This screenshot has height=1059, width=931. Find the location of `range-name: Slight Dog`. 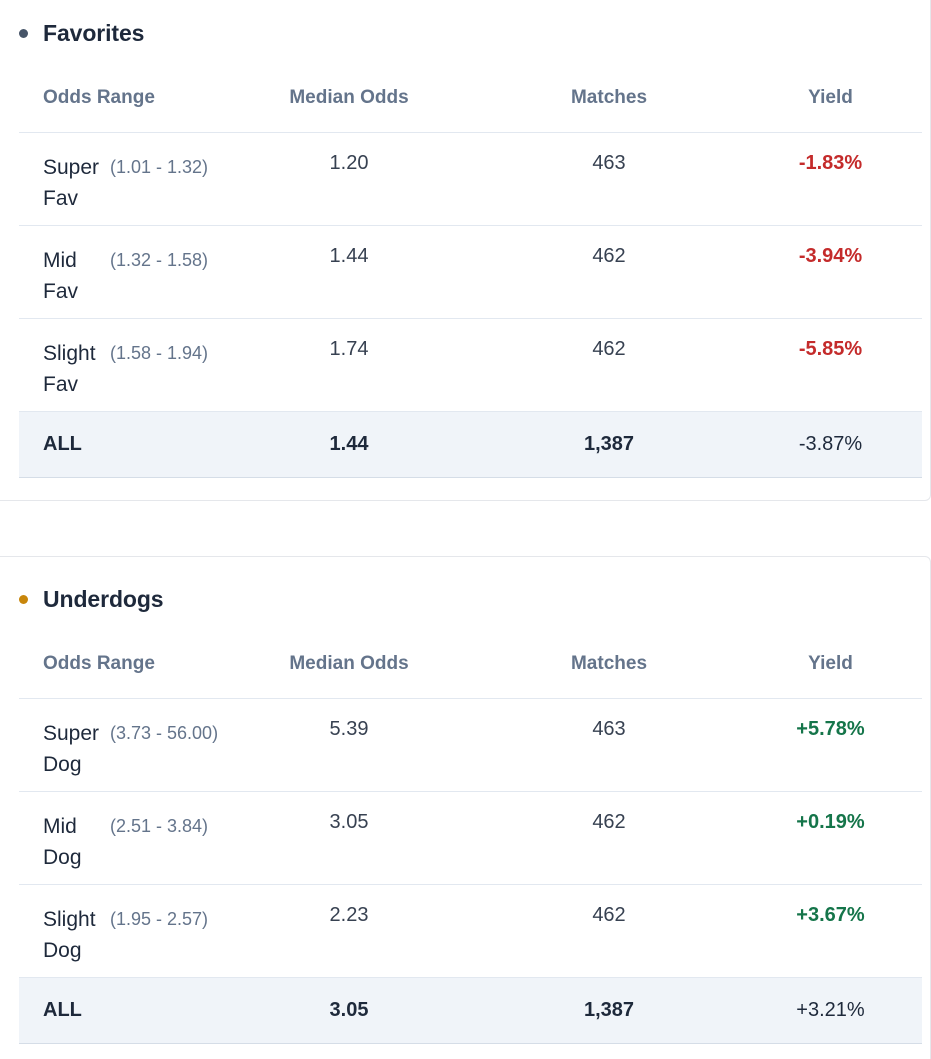

range-name: Slight Dog is located at coordinates (69, 934).